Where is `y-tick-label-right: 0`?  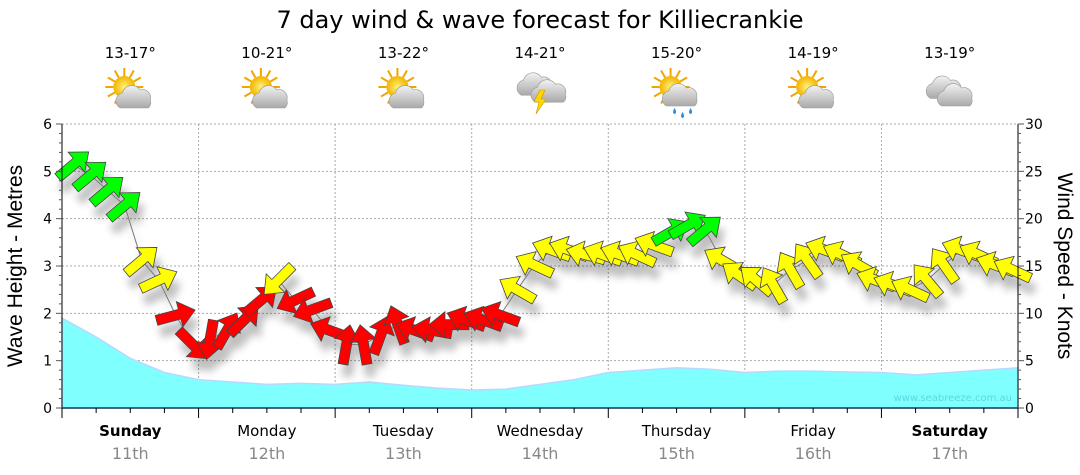 y-tick-label-right: 0 is located at coordinates (1029, 409).